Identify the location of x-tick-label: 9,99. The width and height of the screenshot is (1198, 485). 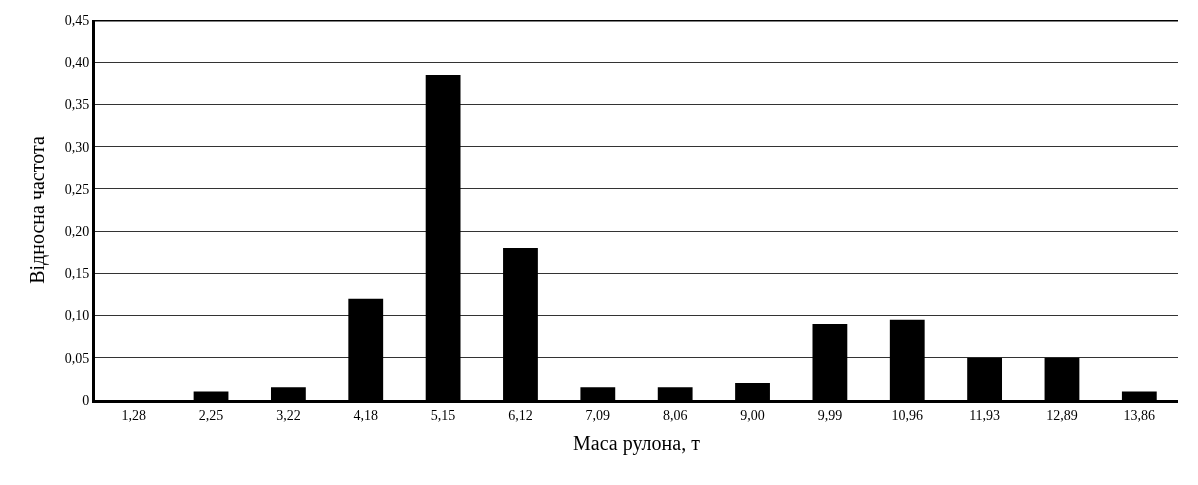
(830, 415).